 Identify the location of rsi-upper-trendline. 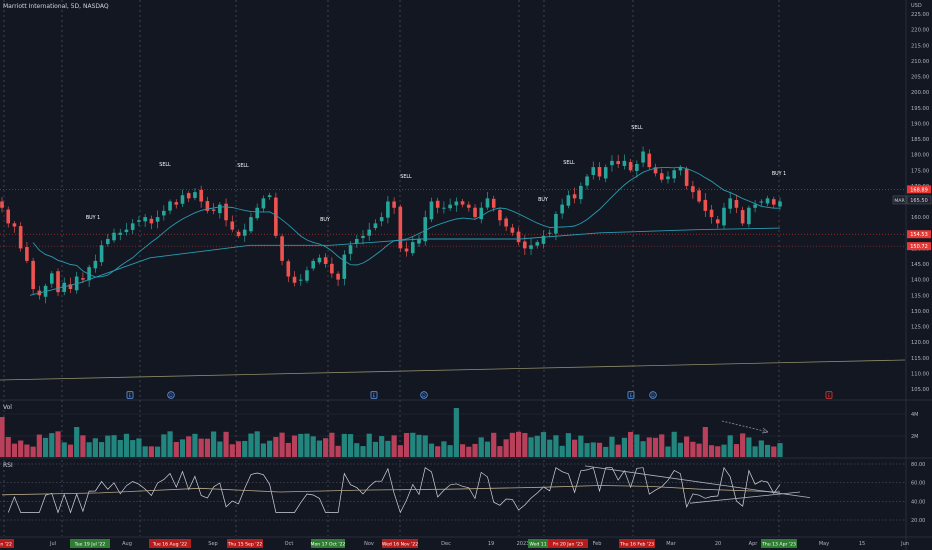
(697, 482).